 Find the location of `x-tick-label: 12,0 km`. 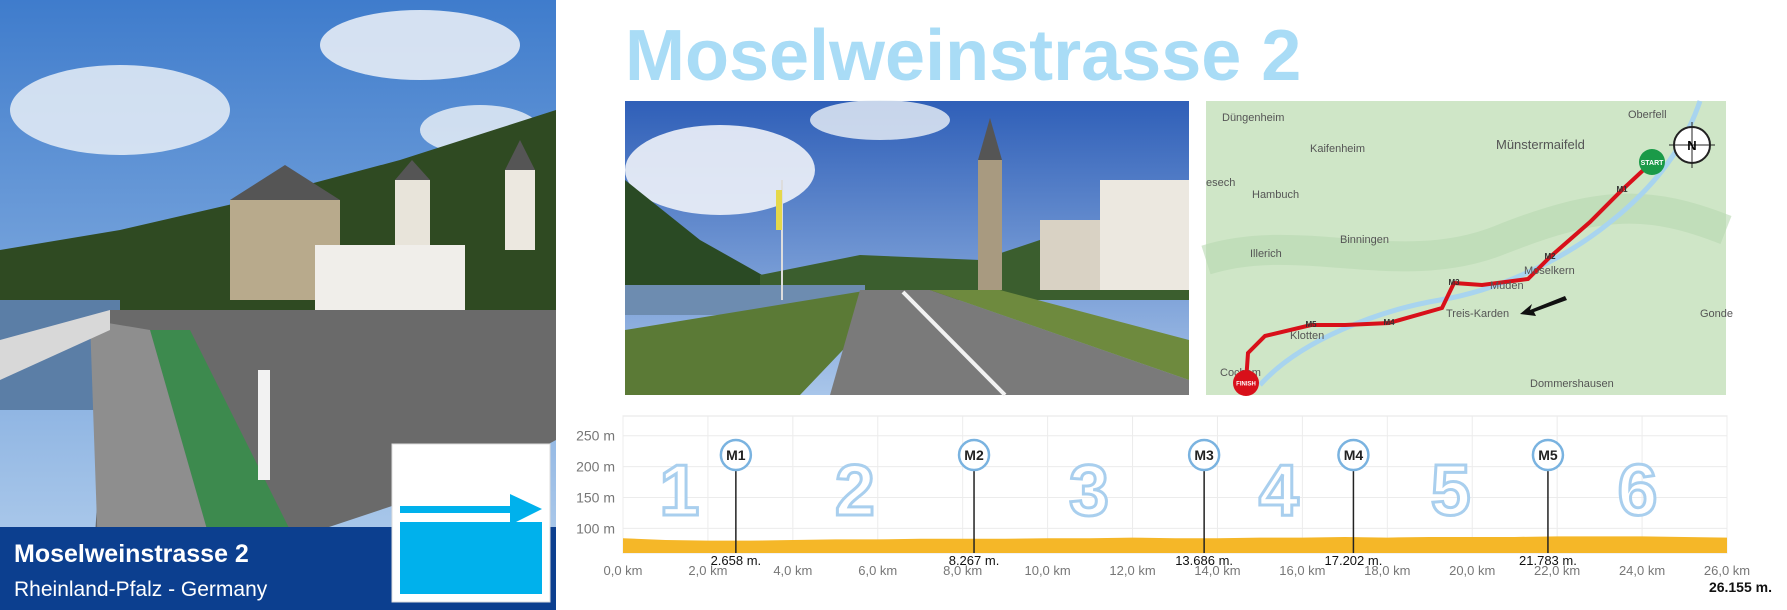

x-tick-label: 12,0 km is located at coordinates (1132, 570).